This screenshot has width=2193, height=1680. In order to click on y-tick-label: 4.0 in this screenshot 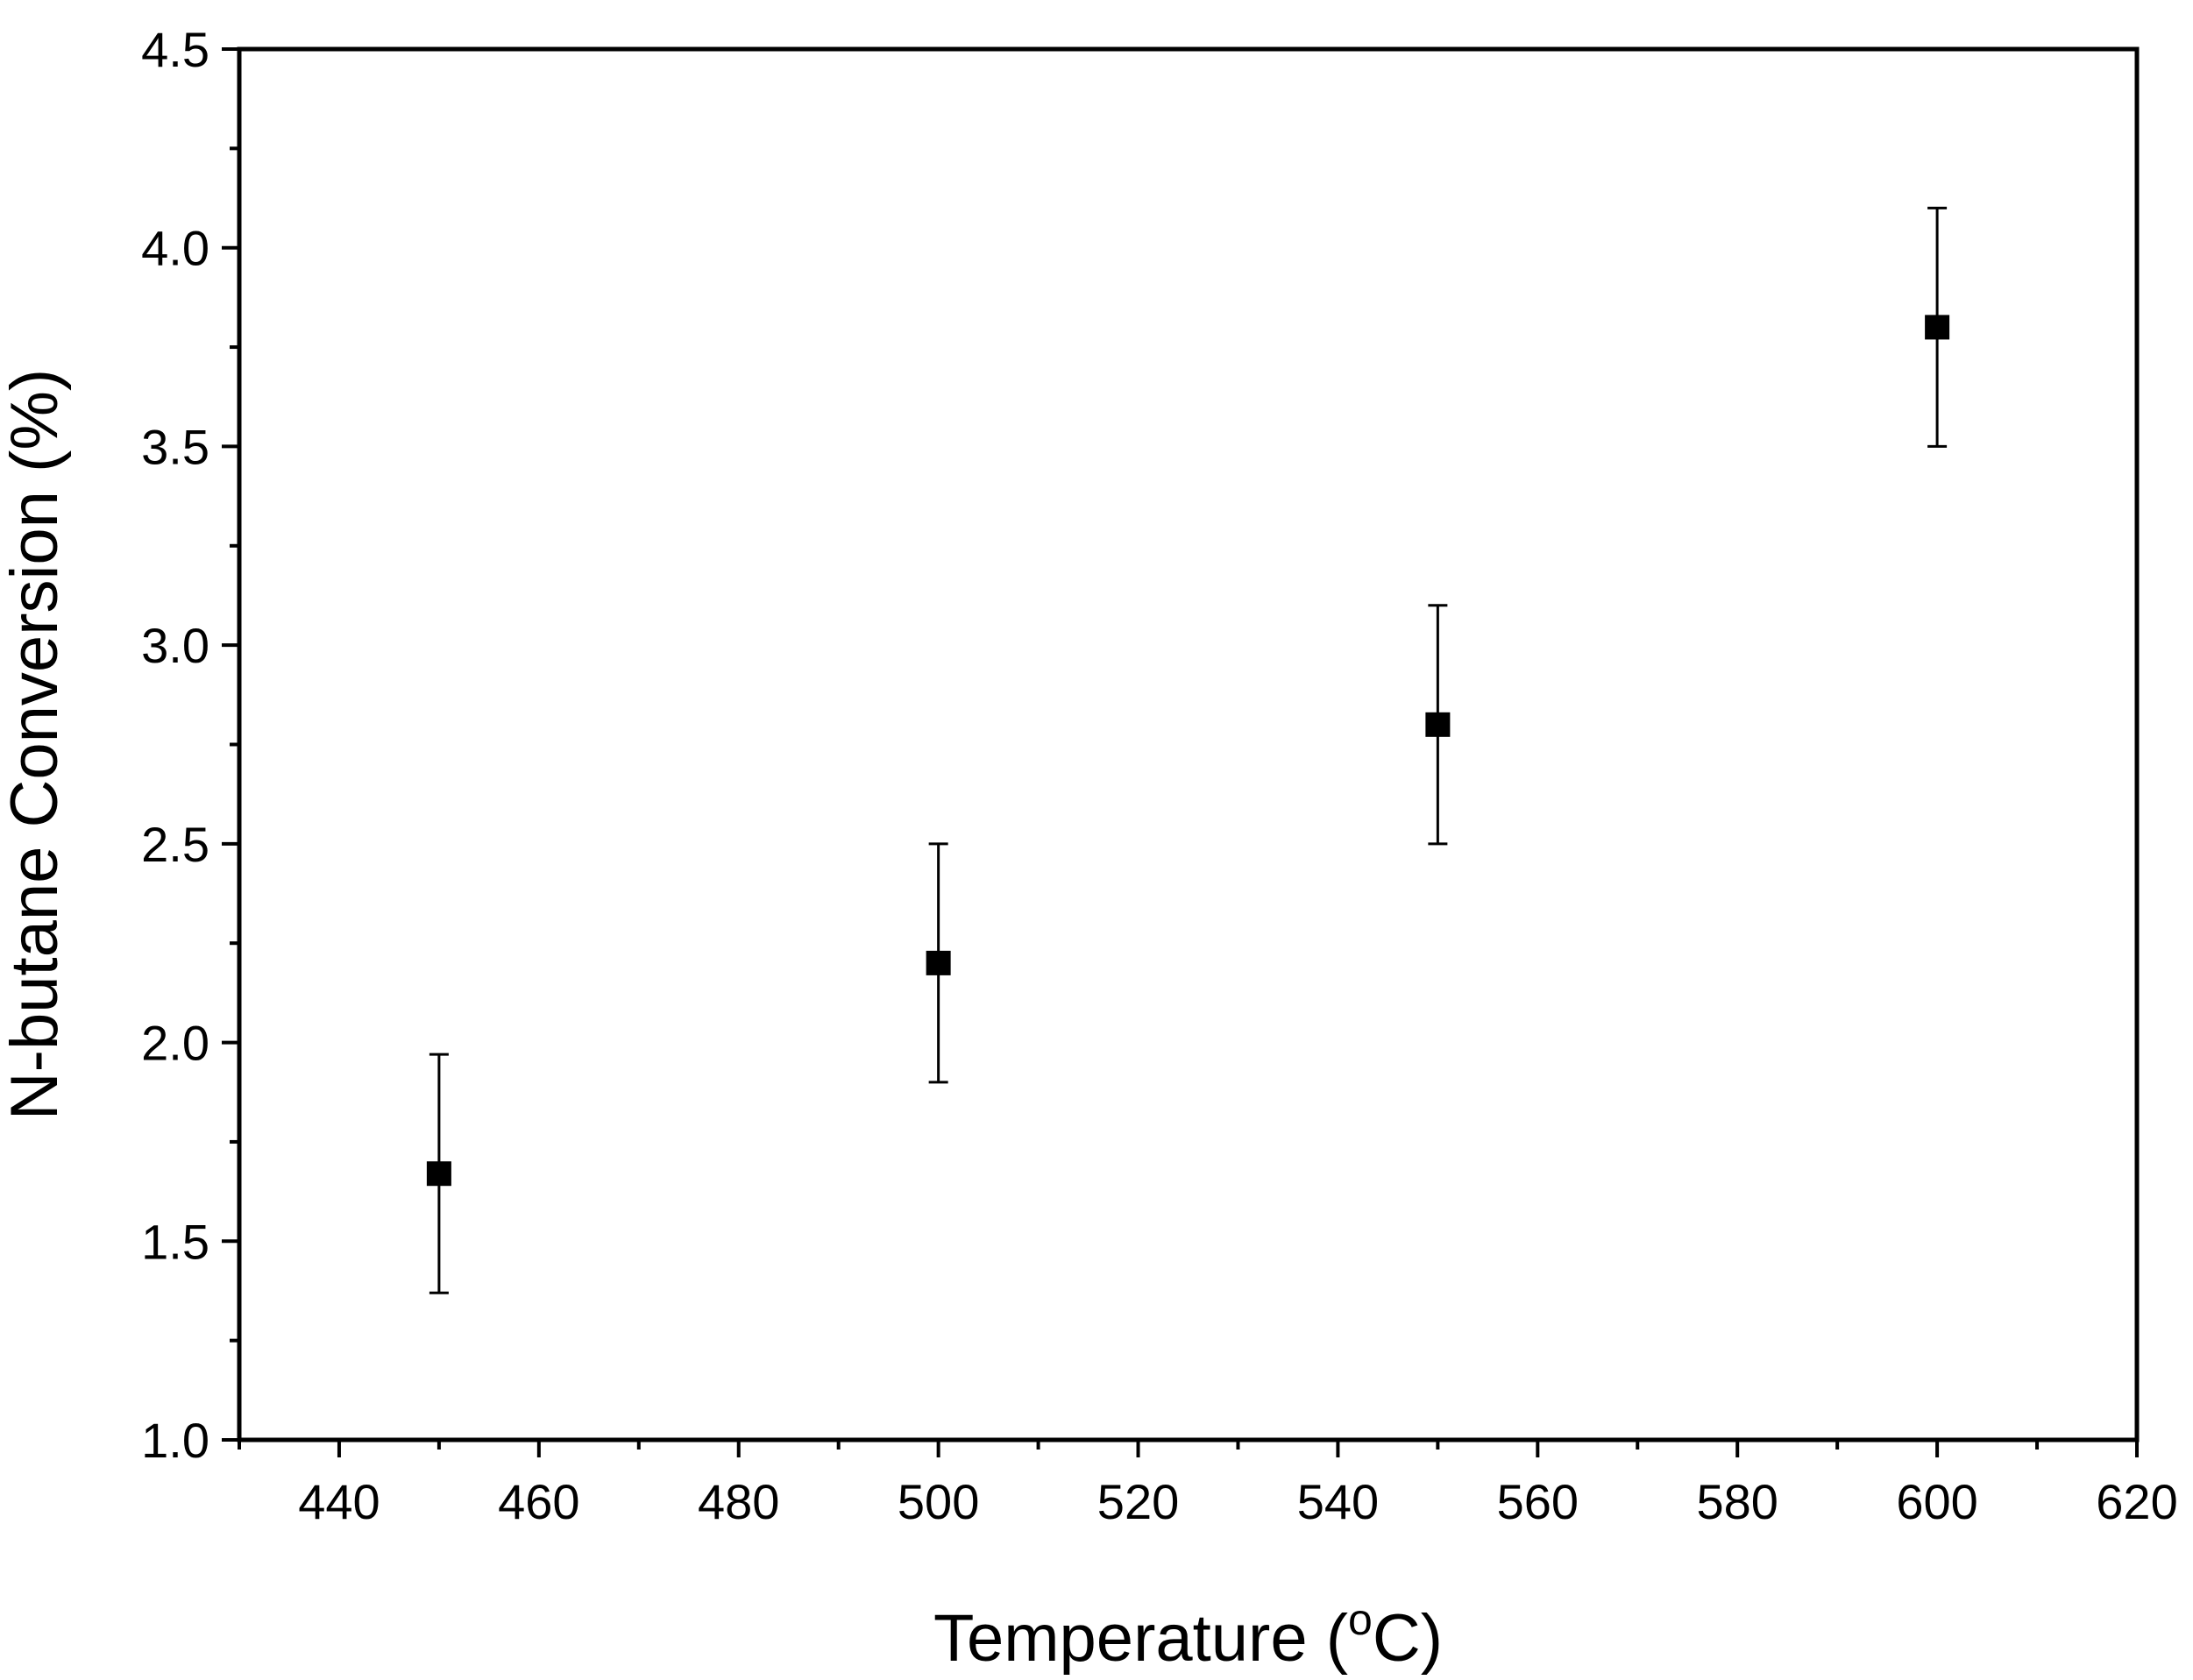, I will do `click(175, 248)`.